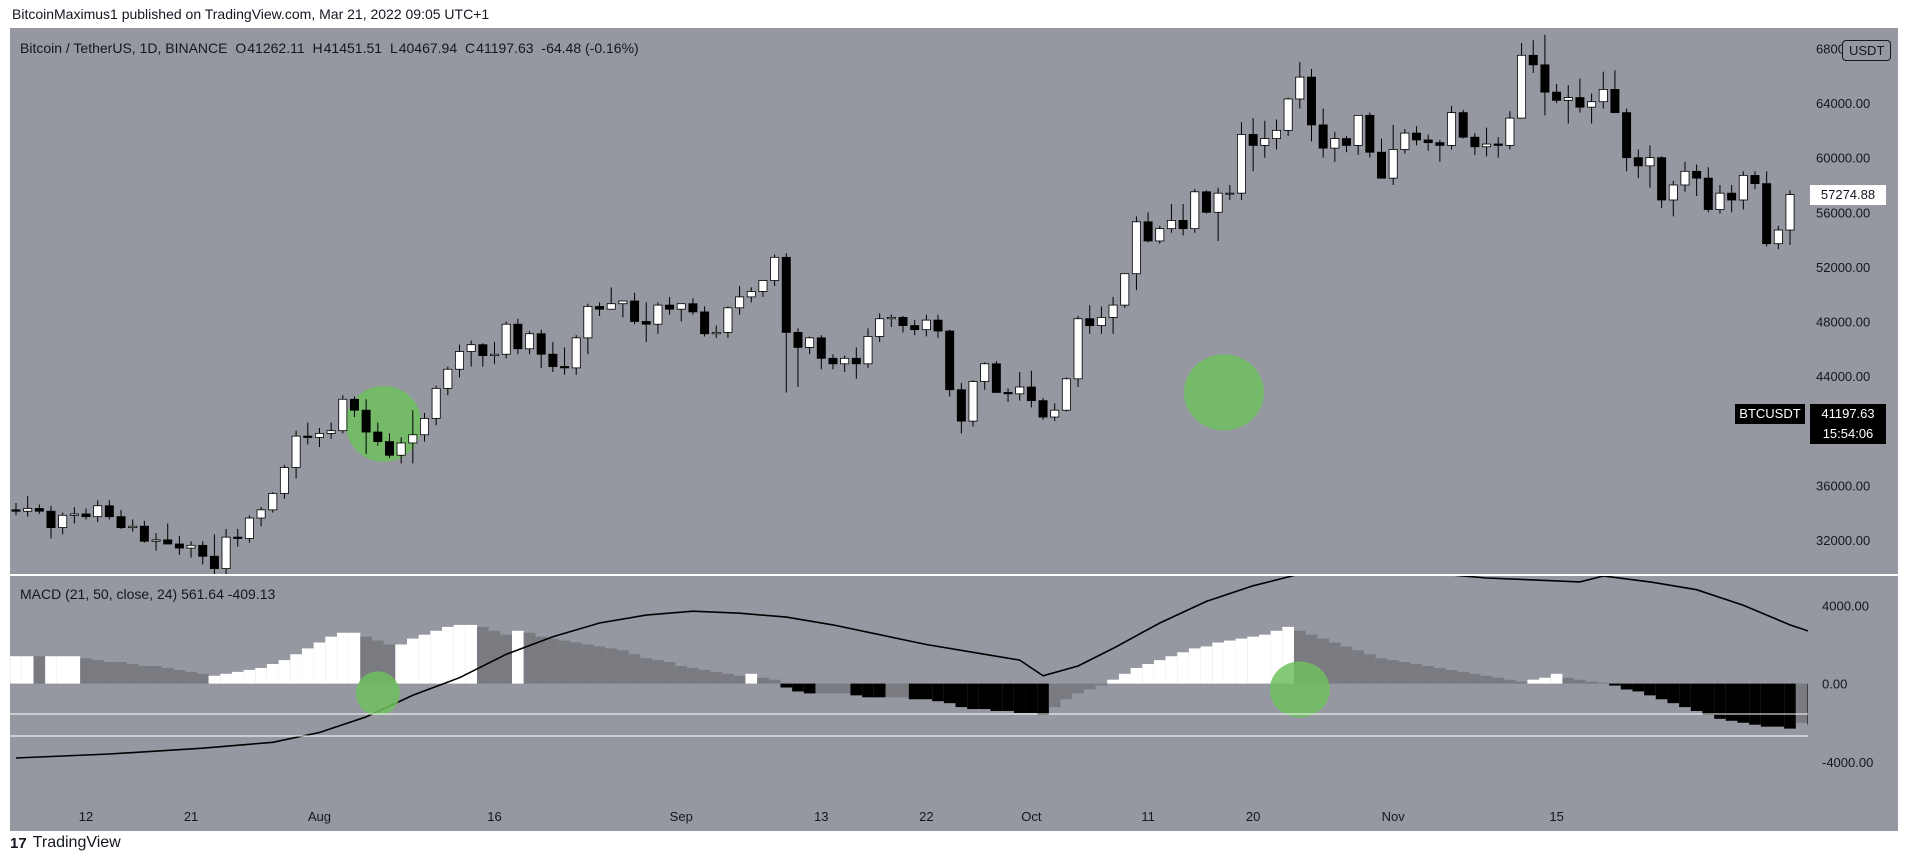 This screenshot has height=861, width=1907. Describe the element at coordinates (1867, 50) in the screenshot. I see `currency-badge: USDT` at that location.